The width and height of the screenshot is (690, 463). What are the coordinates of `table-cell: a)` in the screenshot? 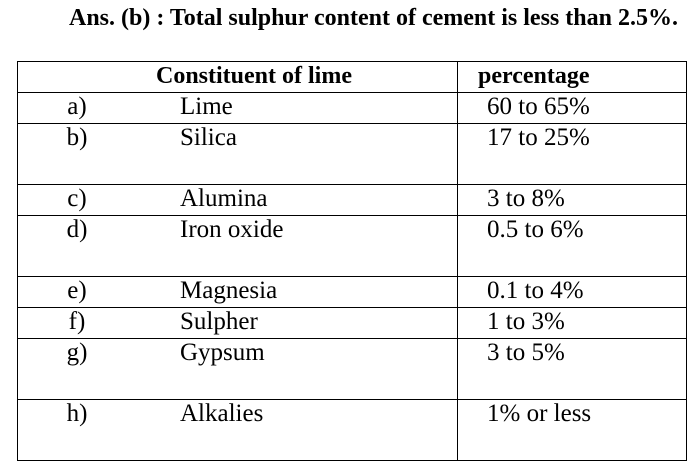 It's located at (76, 108).